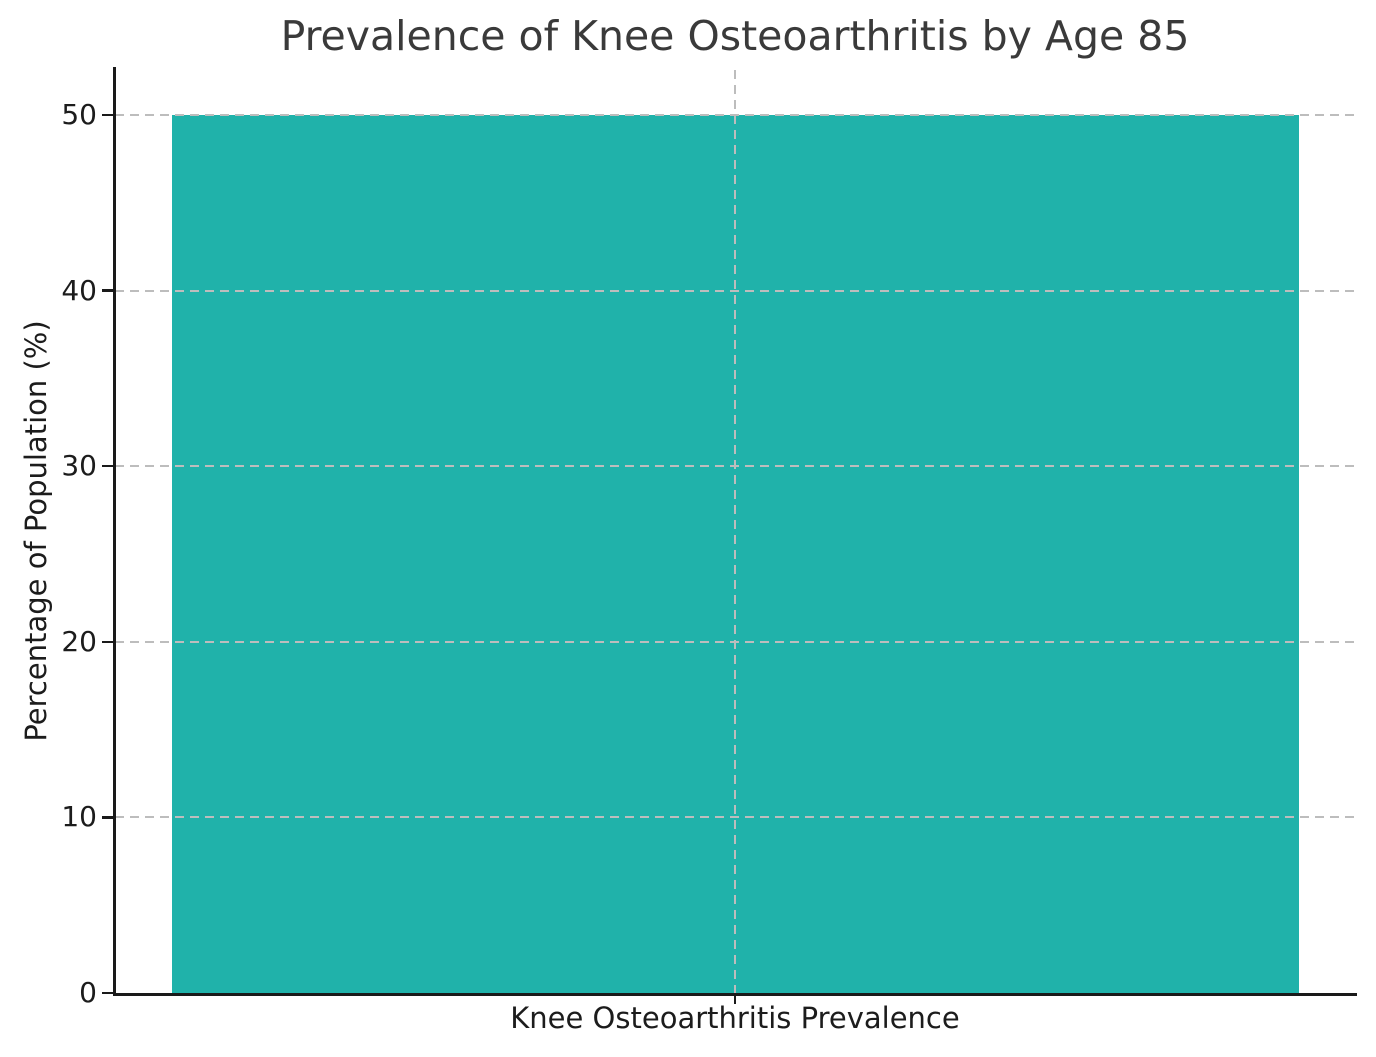  What do you see at coordinates (79, 641) in the screenshot?
I see `y-tick-label-20: 20` at bounding box center [79, 641].